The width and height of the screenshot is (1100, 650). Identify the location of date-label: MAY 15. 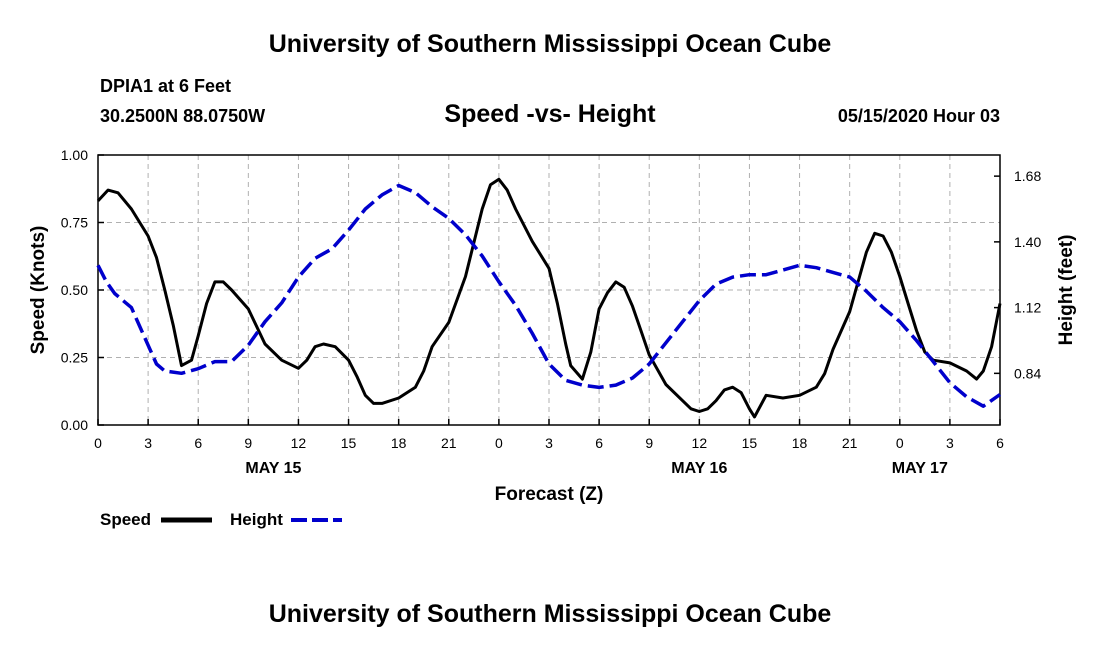
(273, 468).